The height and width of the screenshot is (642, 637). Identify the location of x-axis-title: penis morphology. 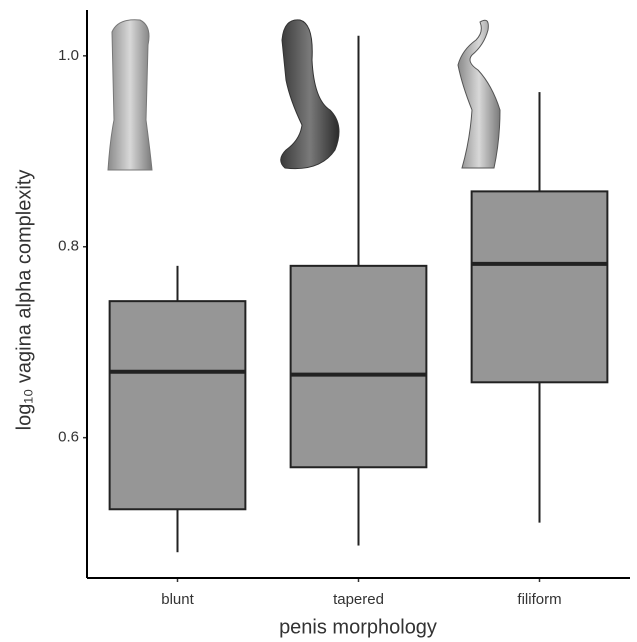
(358, 627).